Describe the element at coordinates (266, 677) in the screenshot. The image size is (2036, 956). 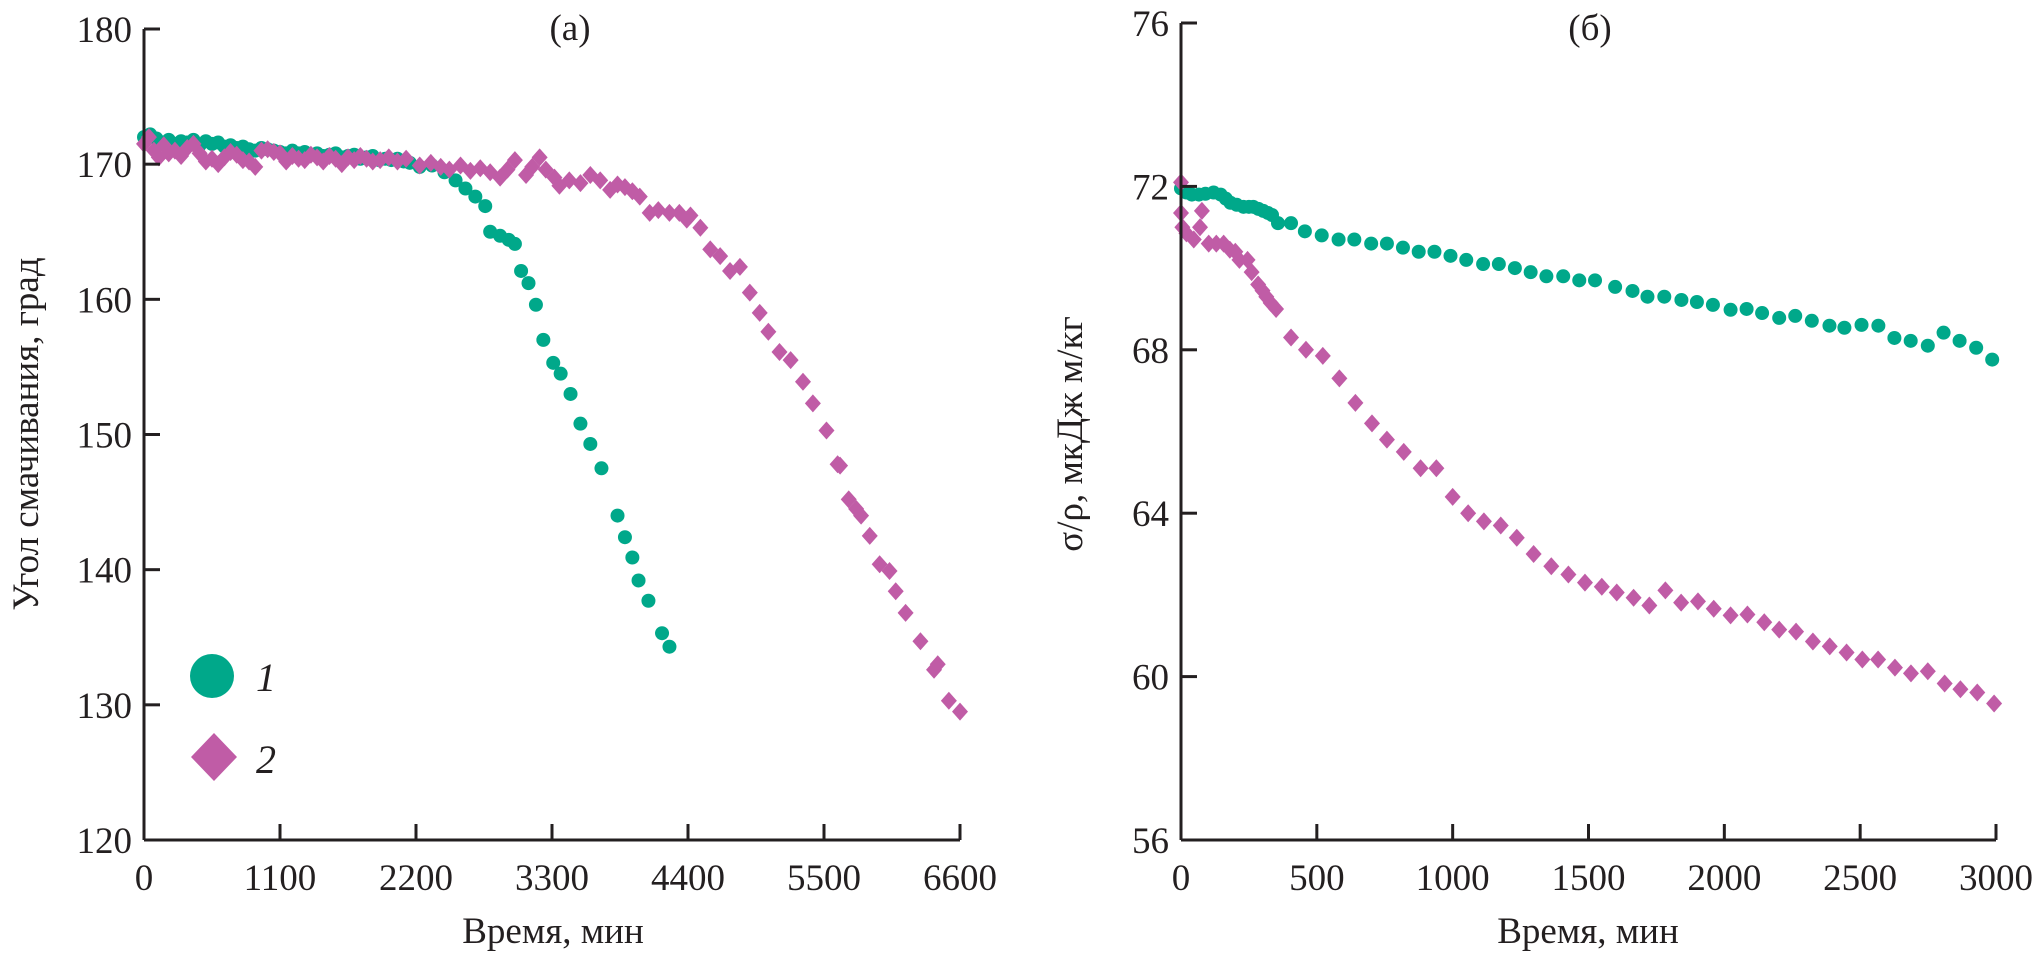
I see `legend-label-1: 1` at that location.